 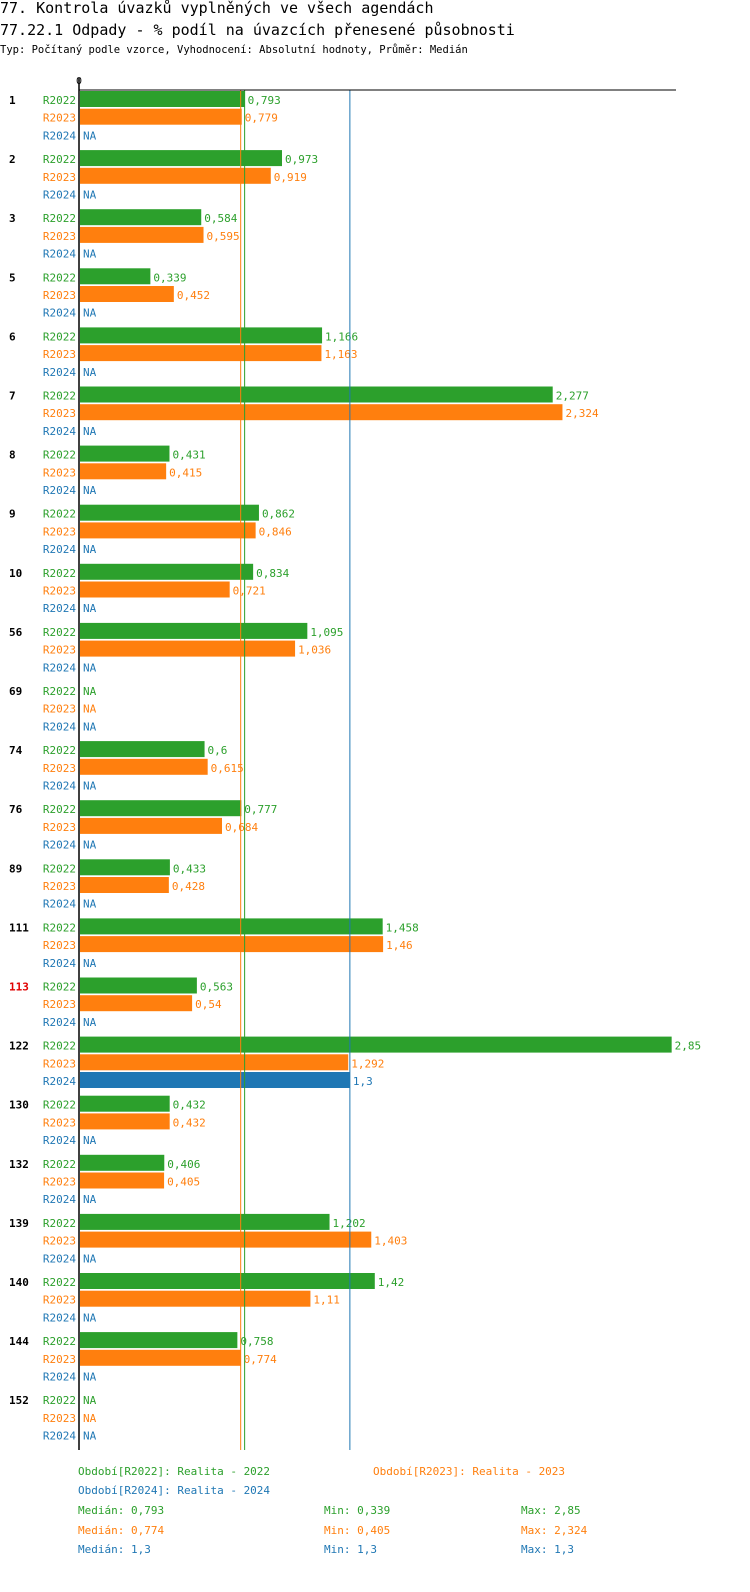 I want to click on value-label: 1,292, so click(x=367, y=1063).